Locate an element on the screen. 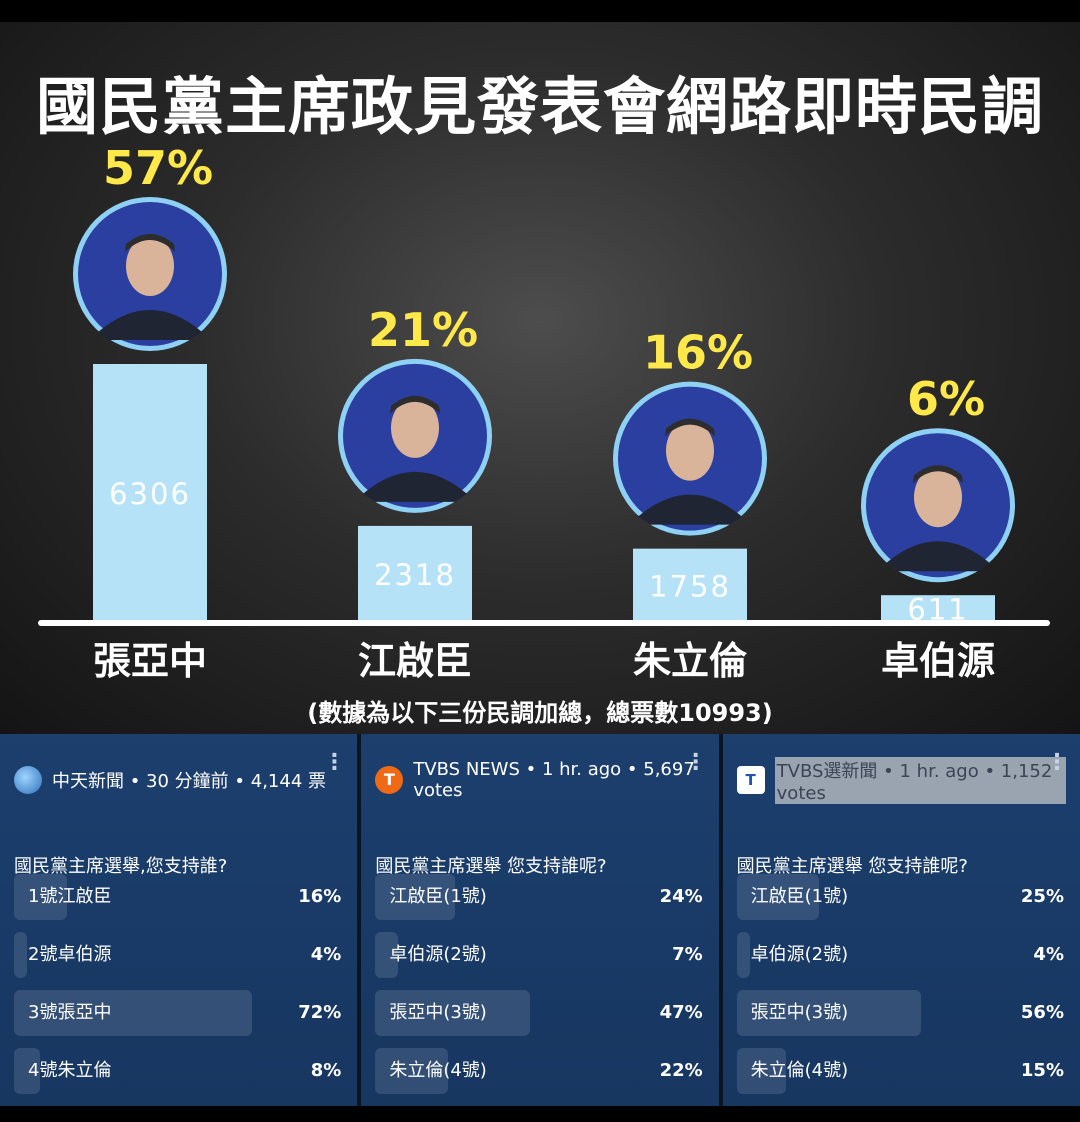 This screenshot has height=1122, width=1080. poll-option-percent: 16% is located at coordinates (320, 896).